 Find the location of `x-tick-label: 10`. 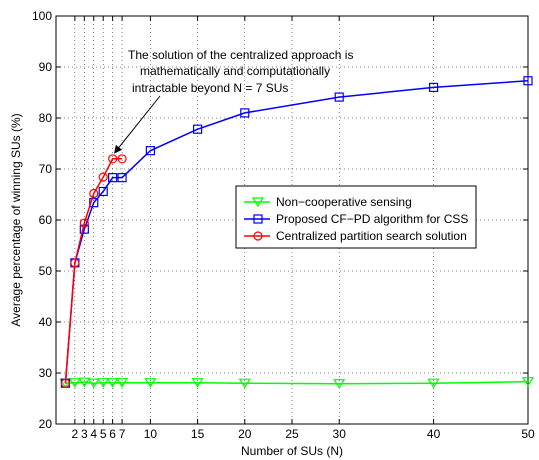

x-tick-label: 10 is located at coordinates (151, 434).